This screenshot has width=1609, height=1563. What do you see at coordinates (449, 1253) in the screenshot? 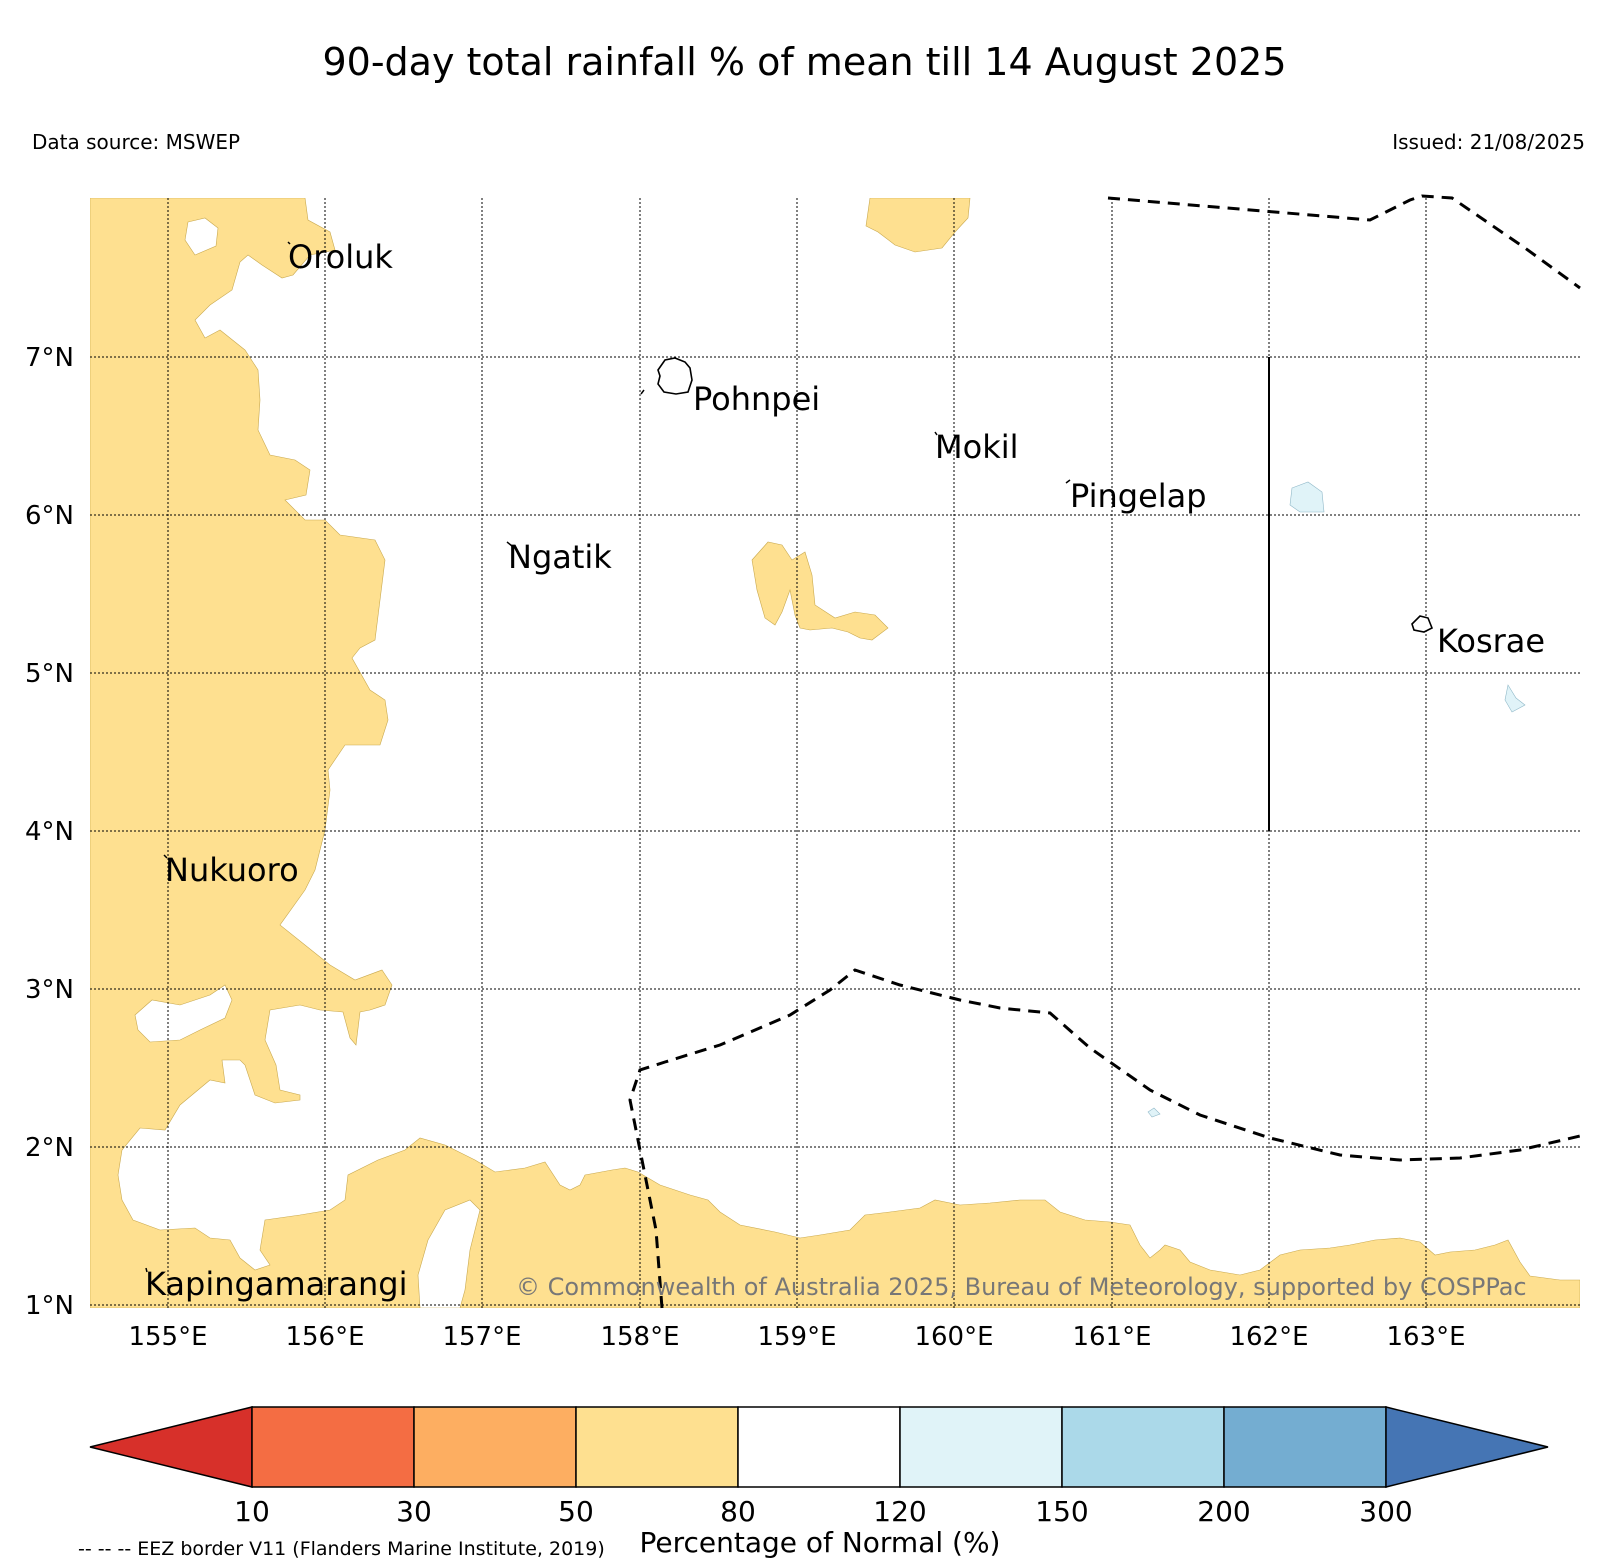
I see `wet-gap-kapinga` at bounding box center [449, 1253].